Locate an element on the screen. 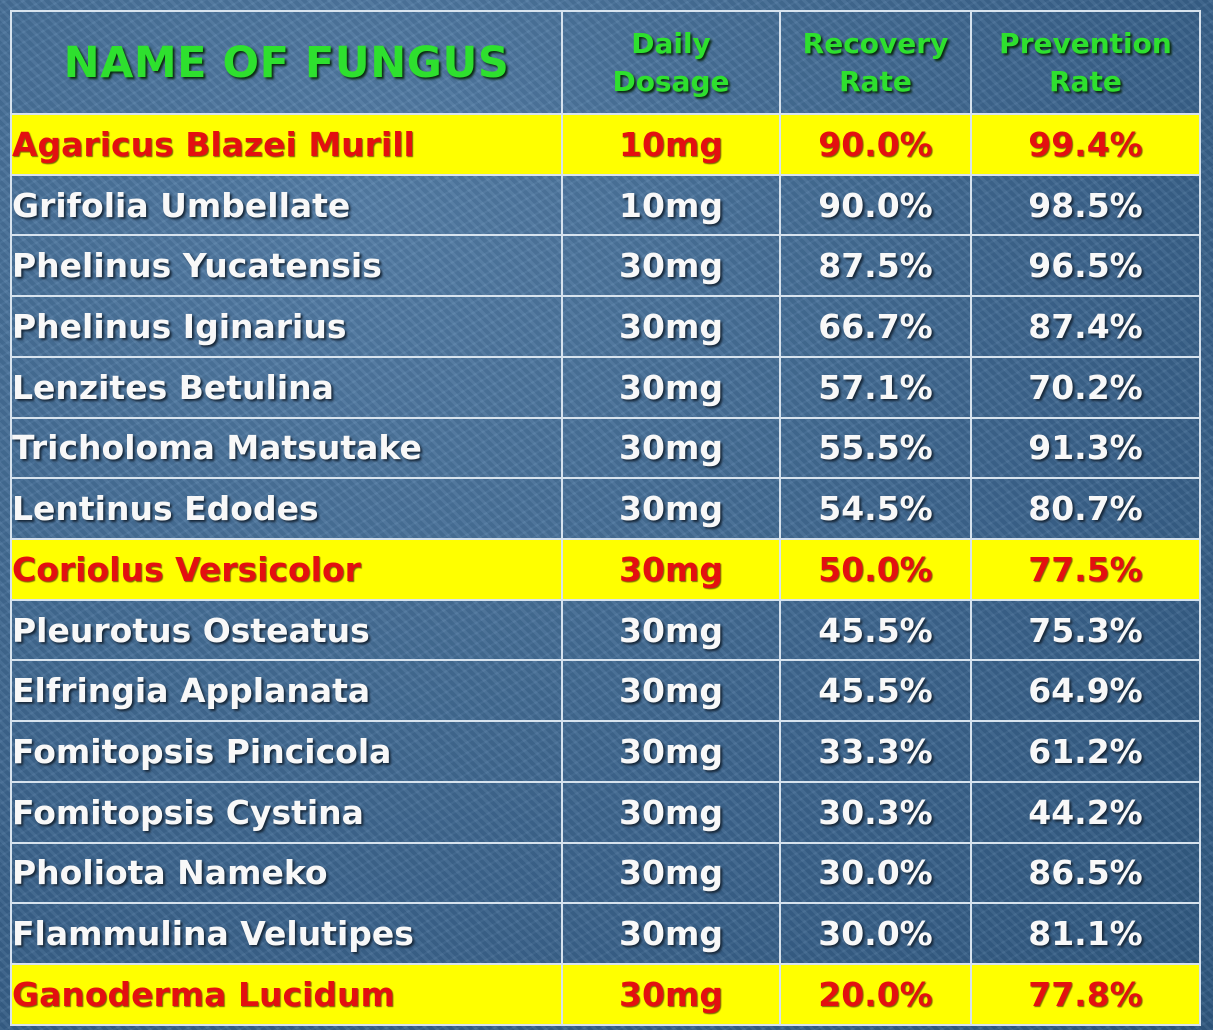 This screenshot has width=1213, height=1030. prevention-rate-text: 81.1% is located at coordinates (1085, 934).